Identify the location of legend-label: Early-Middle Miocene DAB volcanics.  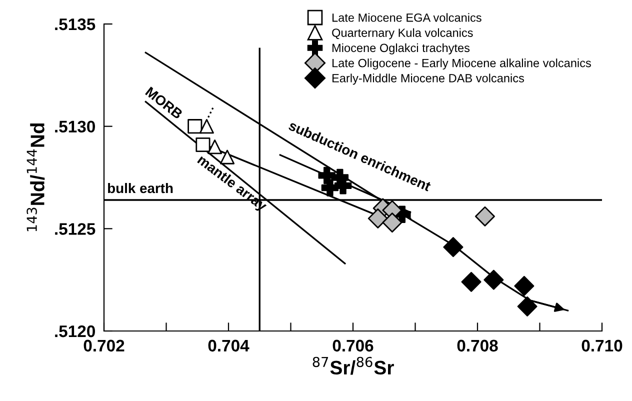
(428, 79).